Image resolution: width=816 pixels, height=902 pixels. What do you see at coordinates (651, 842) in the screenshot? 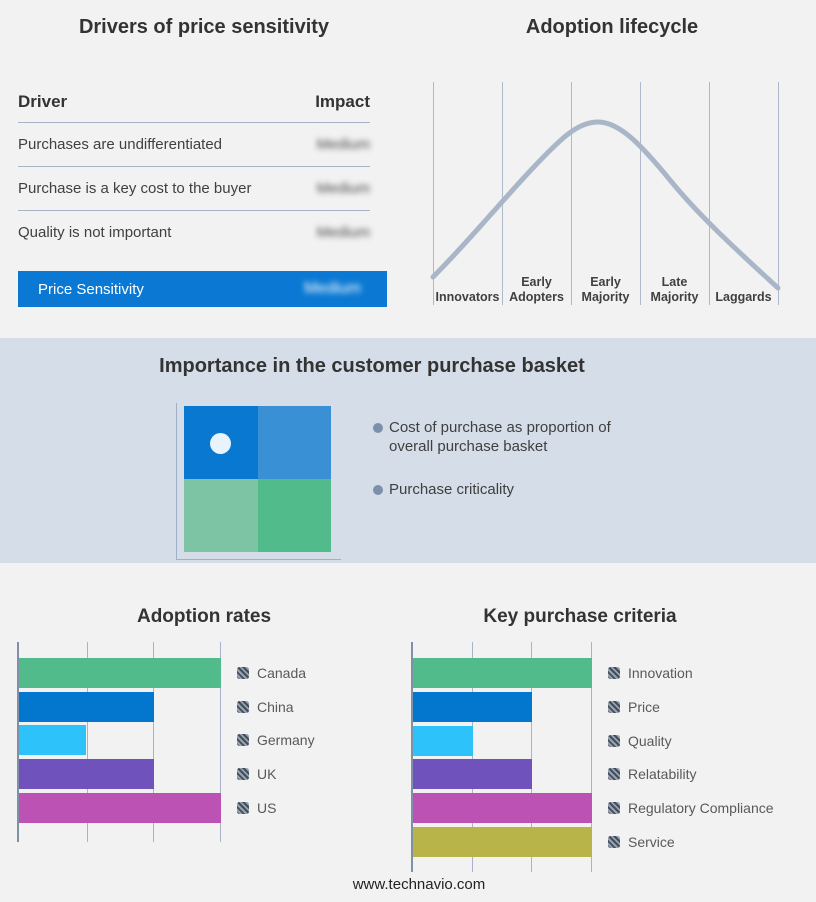
I see `legend-label: Service` at bounding box center [651, 842].